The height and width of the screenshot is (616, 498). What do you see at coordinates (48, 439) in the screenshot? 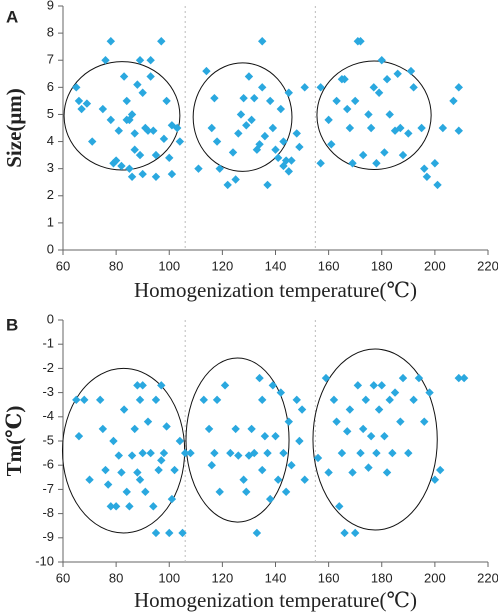
I see `y-tick-label: -5` at bounding box center [48, 439].